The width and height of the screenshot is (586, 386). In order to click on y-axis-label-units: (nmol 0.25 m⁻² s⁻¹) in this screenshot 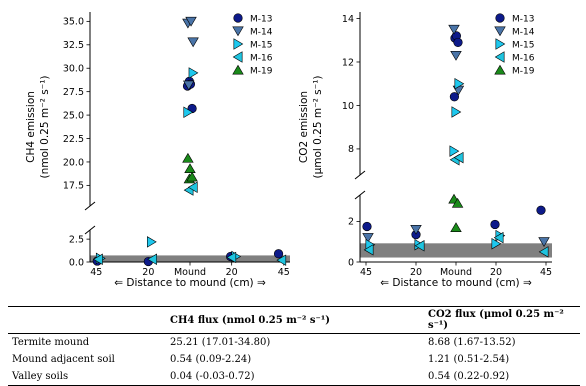, I will do `click(45, 126)`.